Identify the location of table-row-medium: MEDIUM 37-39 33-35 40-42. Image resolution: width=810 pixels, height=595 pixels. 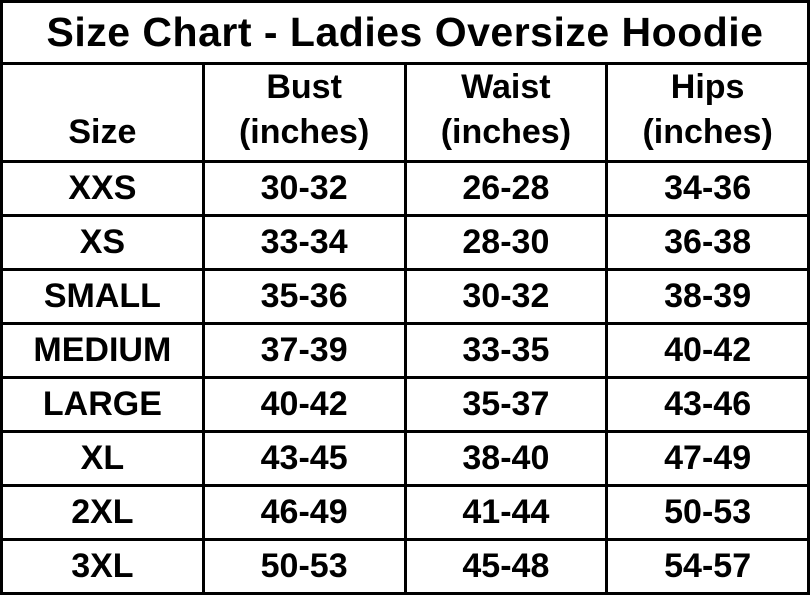
(405, 350).